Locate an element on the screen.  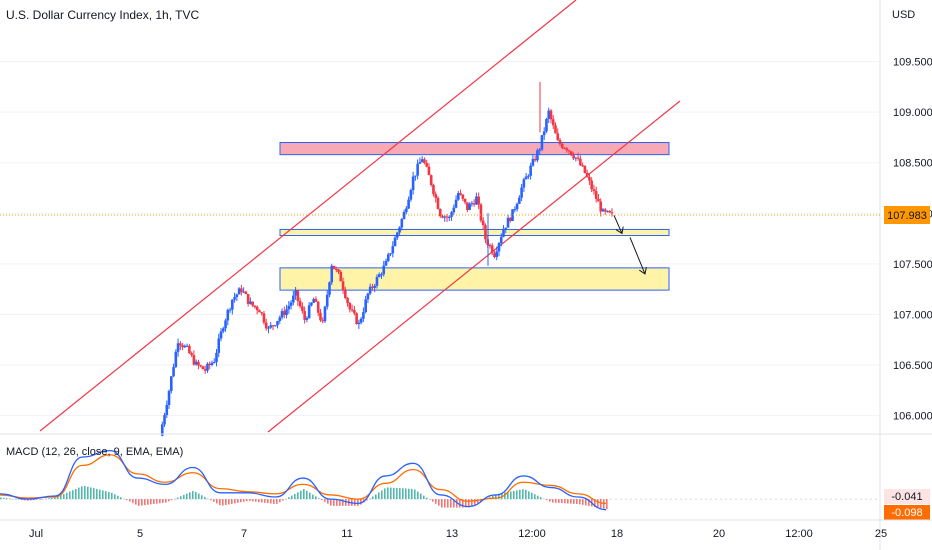
x-tick-label: 12:00 is located at coordinates (532, 534).